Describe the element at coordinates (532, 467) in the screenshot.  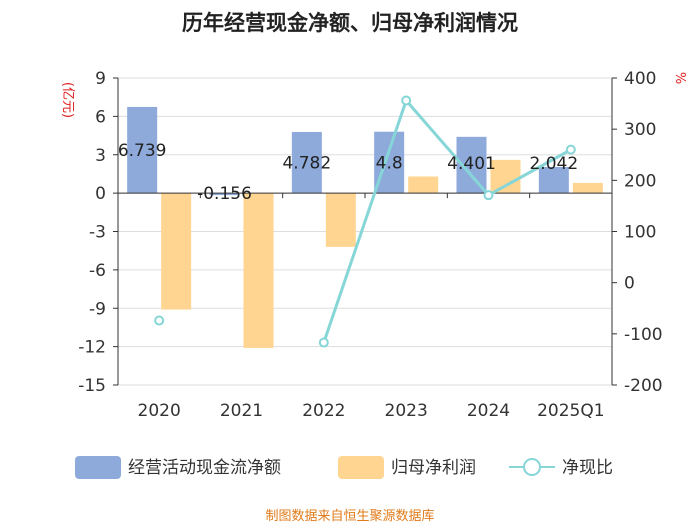
I see `legend-marker-ratio` at that location.